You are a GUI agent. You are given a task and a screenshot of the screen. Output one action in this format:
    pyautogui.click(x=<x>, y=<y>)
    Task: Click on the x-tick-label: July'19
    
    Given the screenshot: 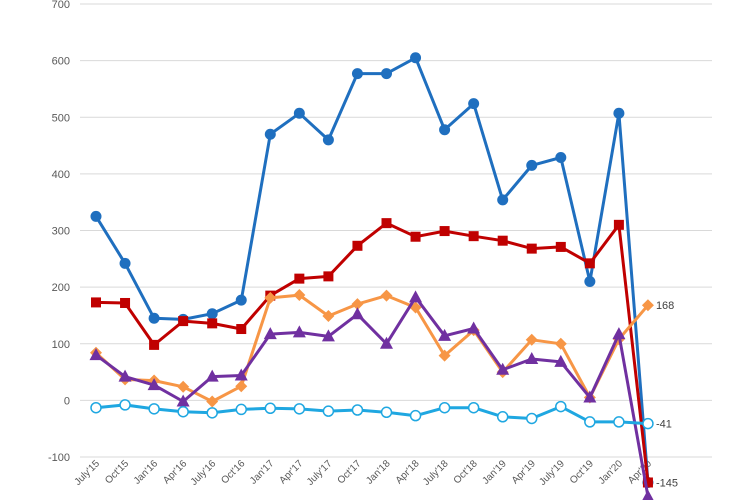 What is the action you would take?
    pyautogui.click(x=552, y=473)
    